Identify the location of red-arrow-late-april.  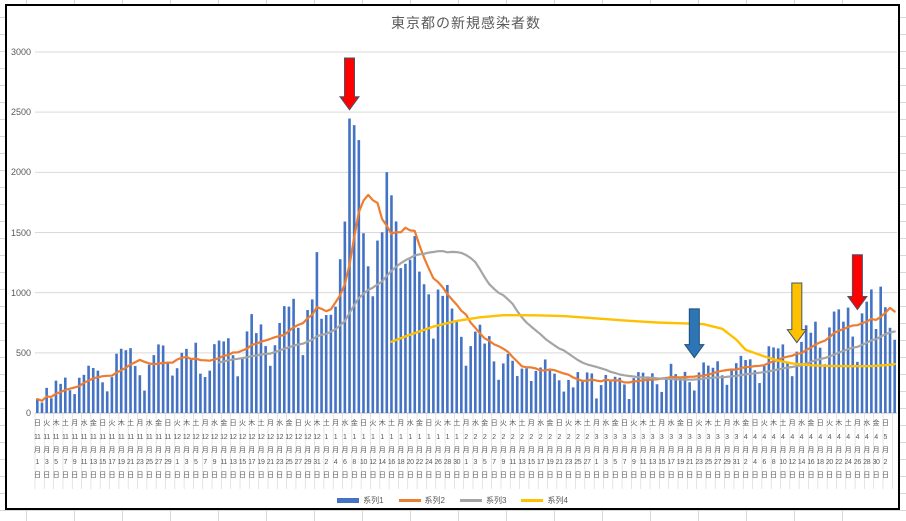
(857, 282).